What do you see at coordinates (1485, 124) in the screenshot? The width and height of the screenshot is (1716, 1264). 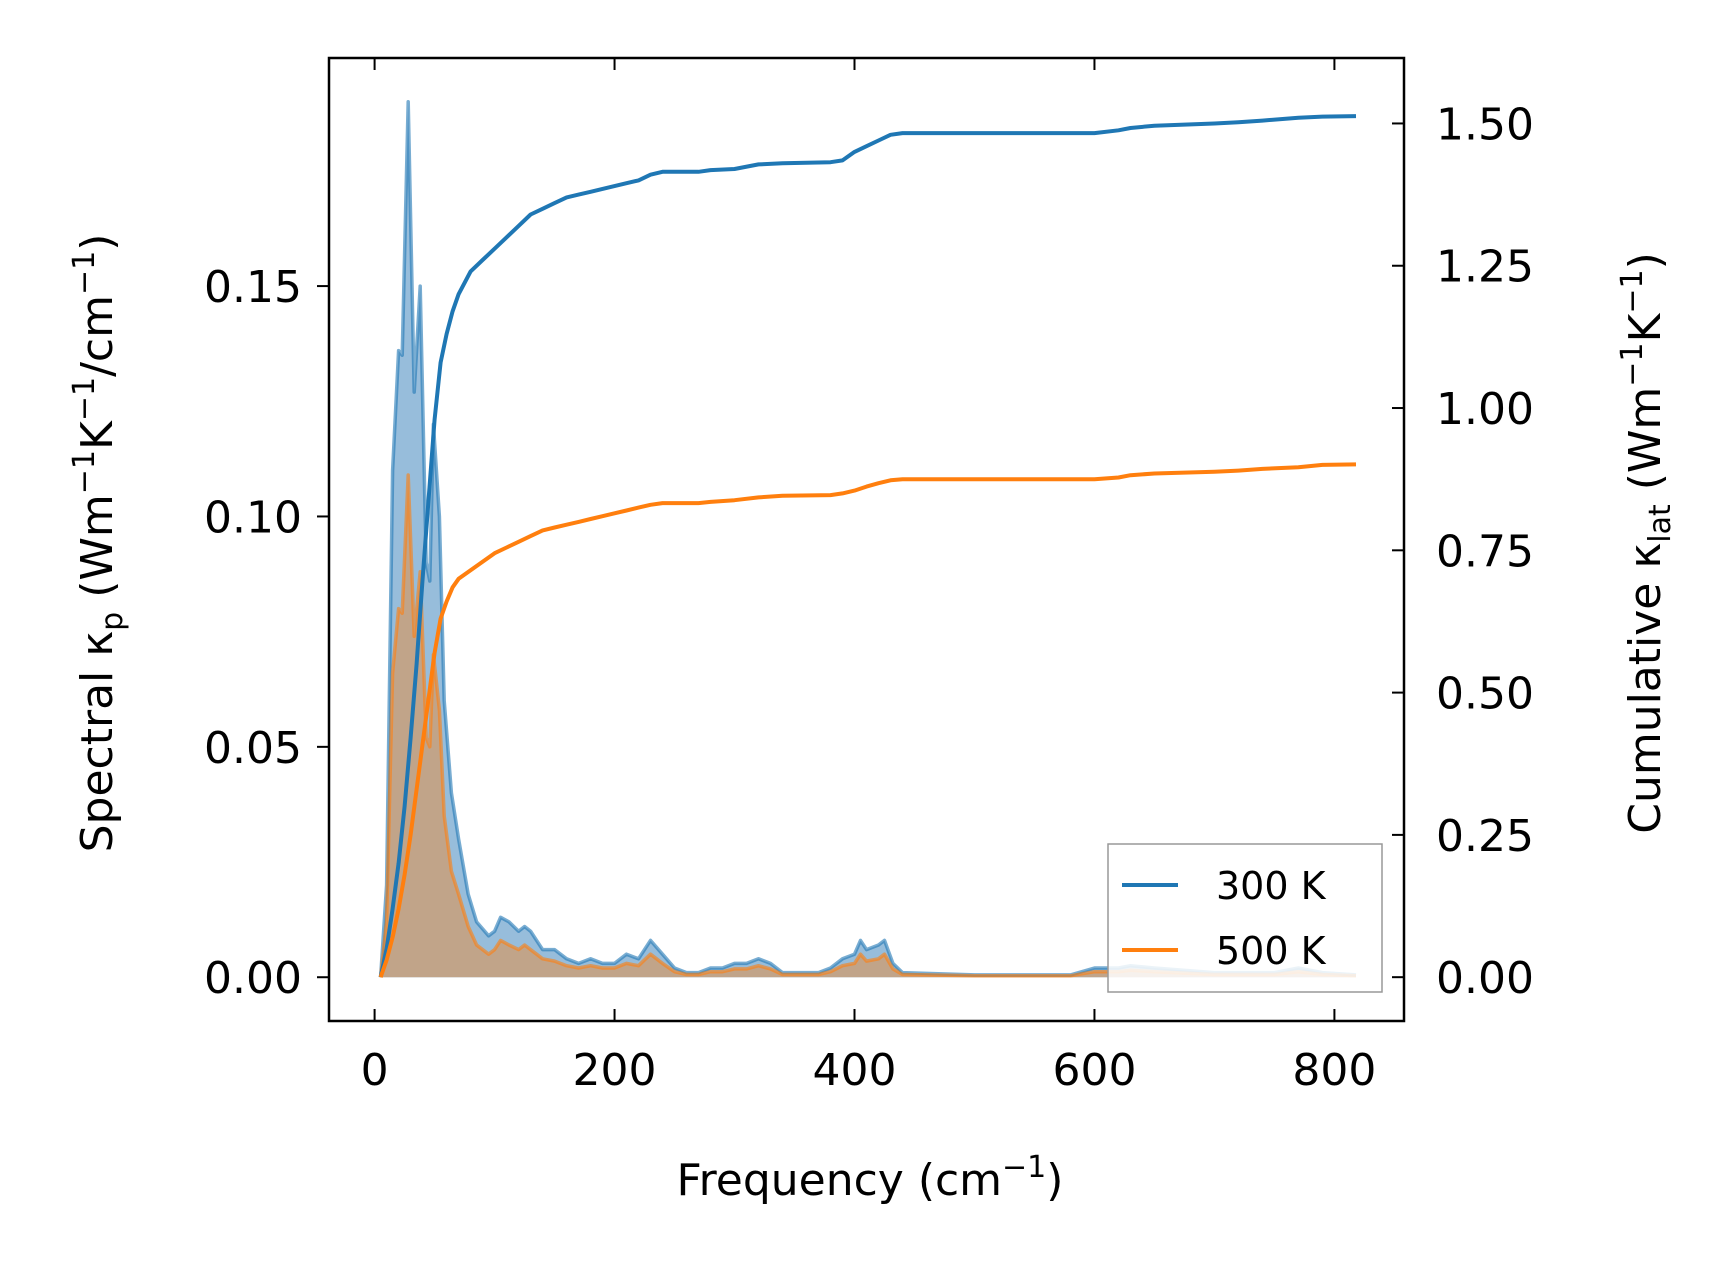 I see `y-tick-label-right: 1.50` at bounding box center [1485, 124].